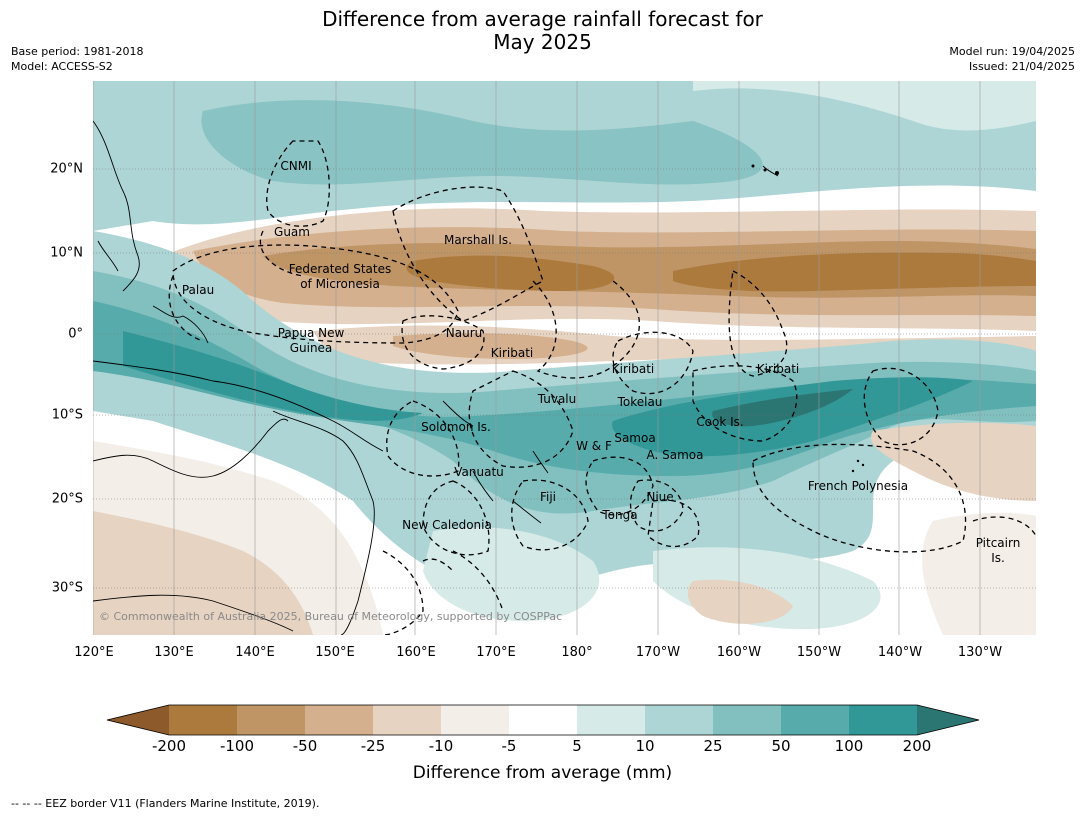  I want to click on meta-left: Base period: 1981-2018 Model: ACCESS-S2, so click(77, 59).